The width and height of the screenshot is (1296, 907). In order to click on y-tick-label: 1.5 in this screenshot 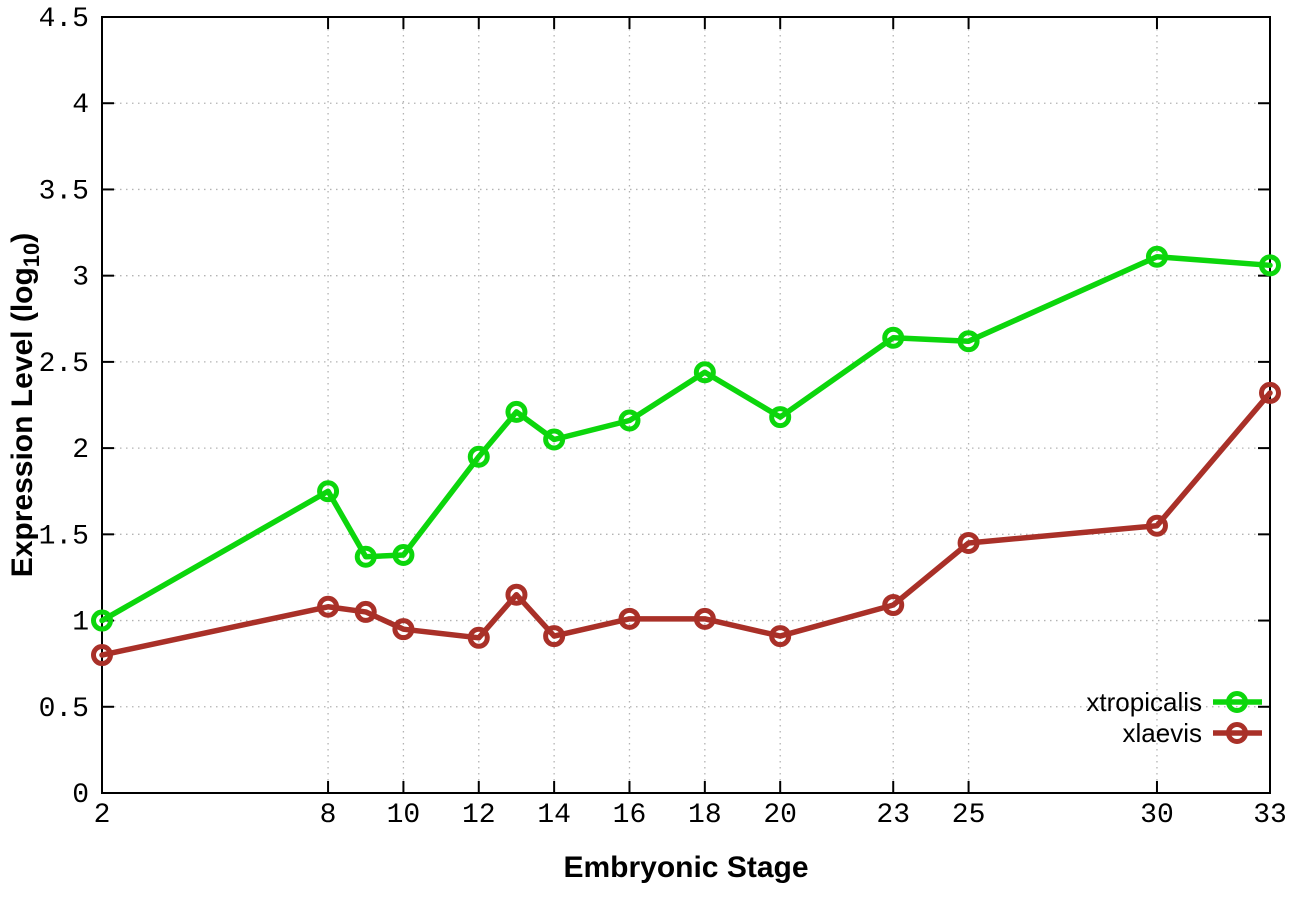, I will do `click(64, 536)`.